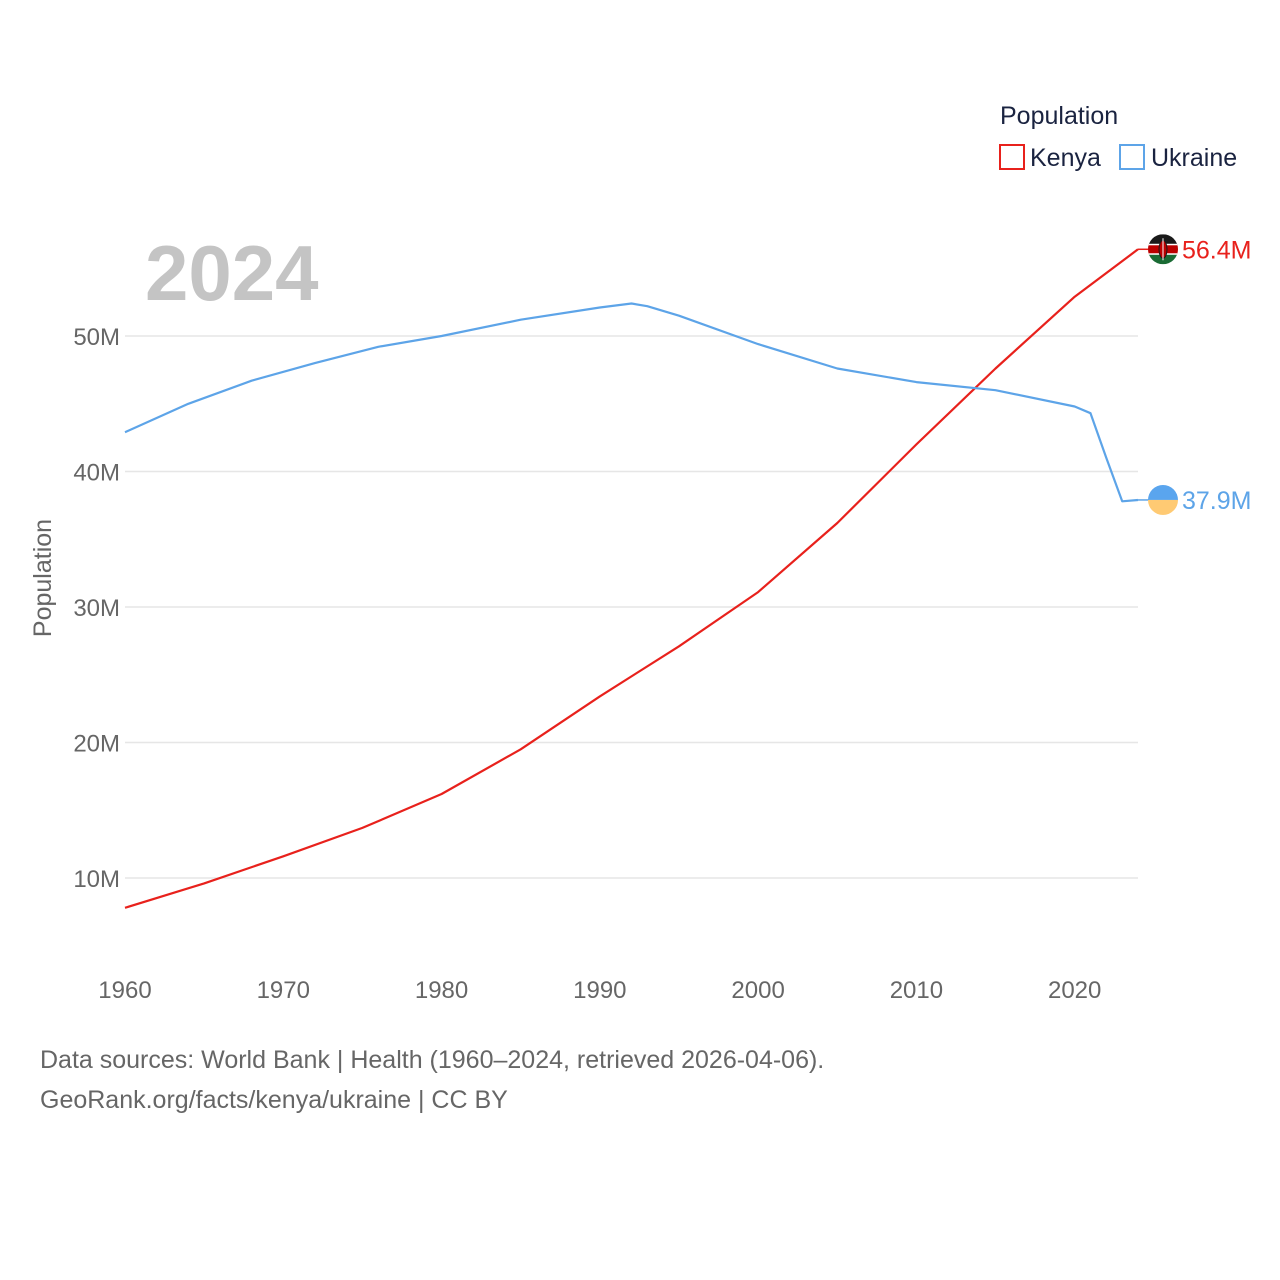  I want to click on year-label: 2024, so click(232, 273).